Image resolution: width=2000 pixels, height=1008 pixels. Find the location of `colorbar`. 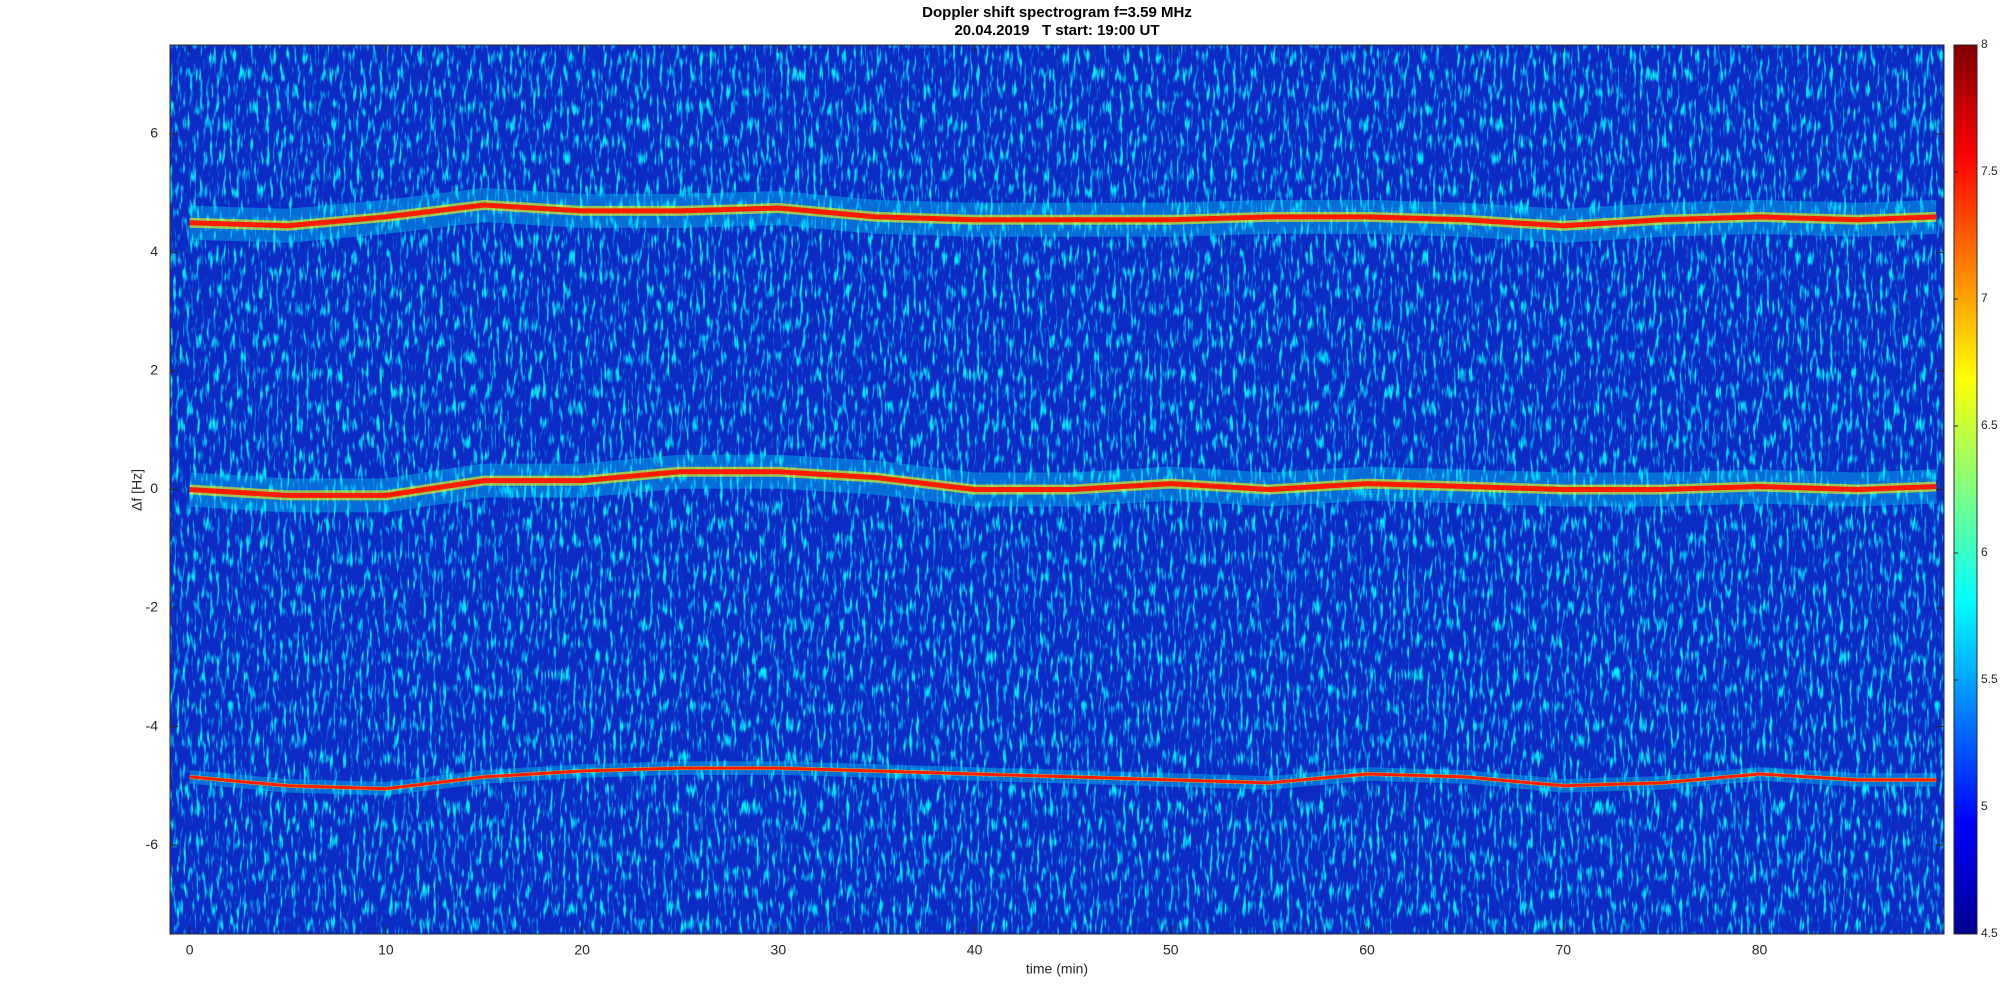

colorbar is located at coordinates (1965, 489).